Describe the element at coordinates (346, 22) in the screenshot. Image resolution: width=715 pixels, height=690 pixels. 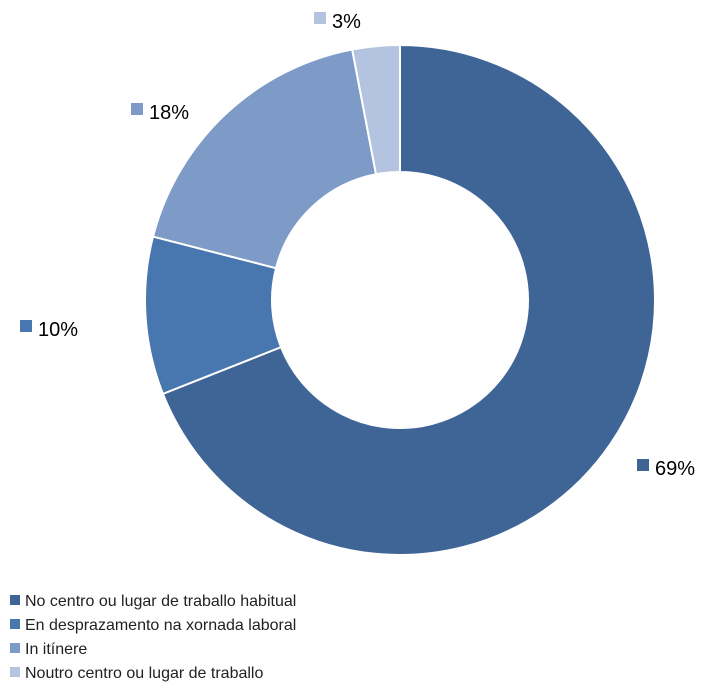
I see `data-label-4: 3%` at that location.